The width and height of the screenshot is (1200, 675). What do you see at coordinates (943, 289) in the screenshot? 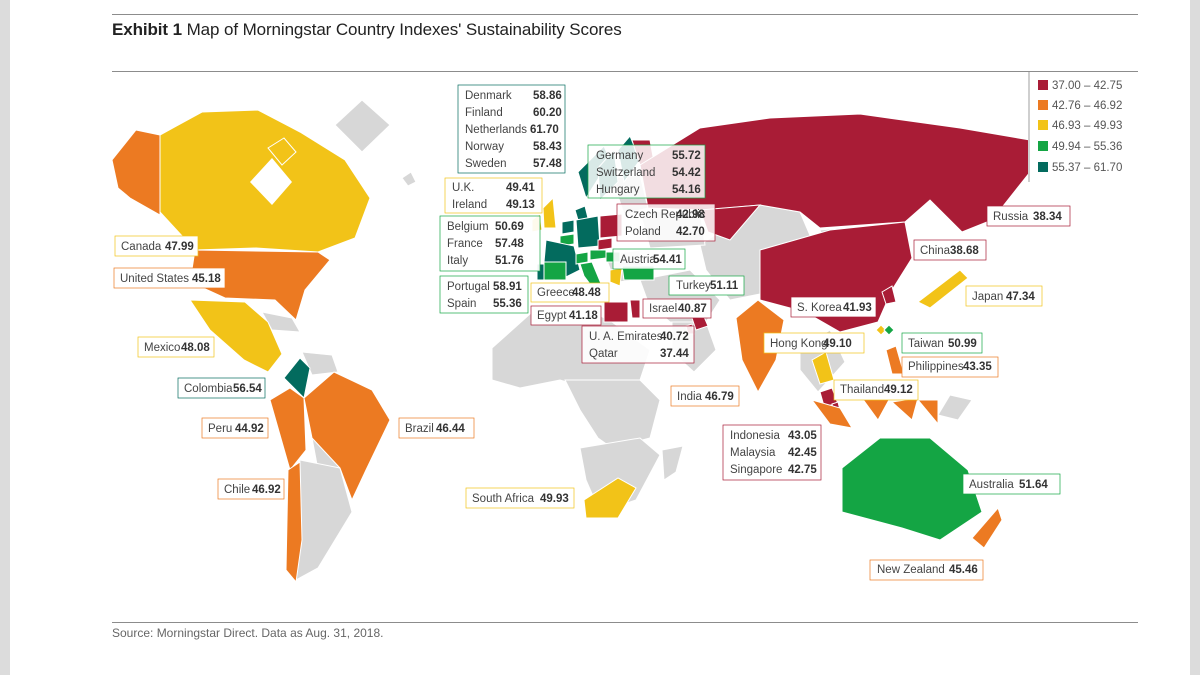
I see `japan-shape` at bounding box center [943, 289].